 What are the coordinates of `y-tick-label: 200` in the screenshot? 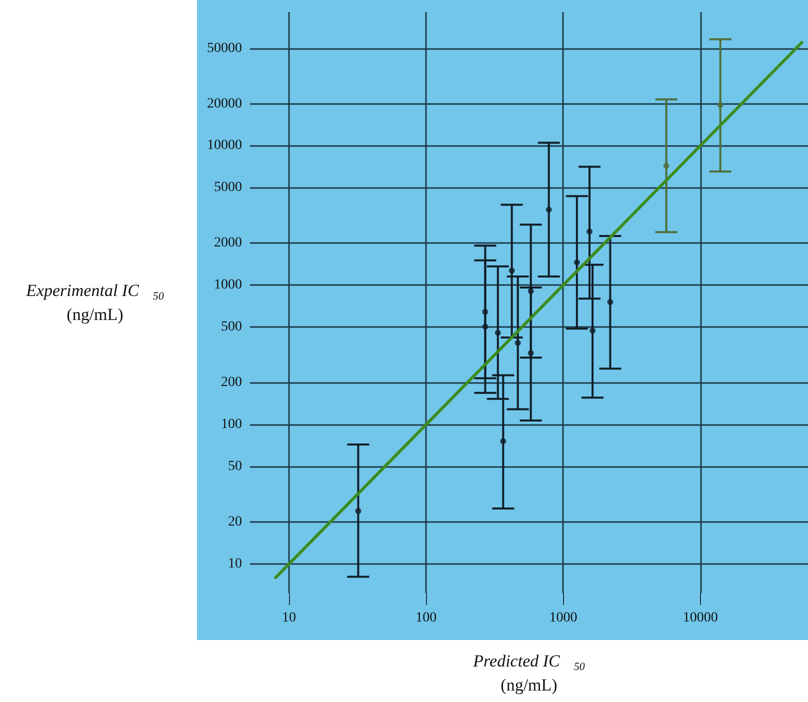 It's located at (231, 382).